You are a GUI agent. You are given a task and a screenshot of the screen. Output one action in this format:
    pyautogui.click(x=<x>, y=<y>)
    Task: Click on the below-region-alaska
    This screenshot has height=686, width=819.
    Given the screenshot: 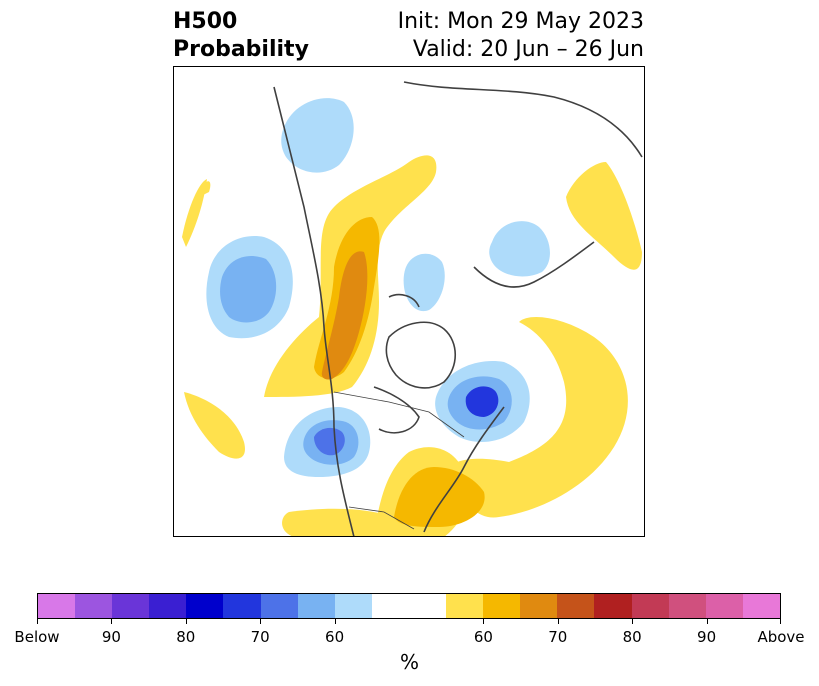 What is the action you would take?
    pyautogui.click(x=317, y=135)
    